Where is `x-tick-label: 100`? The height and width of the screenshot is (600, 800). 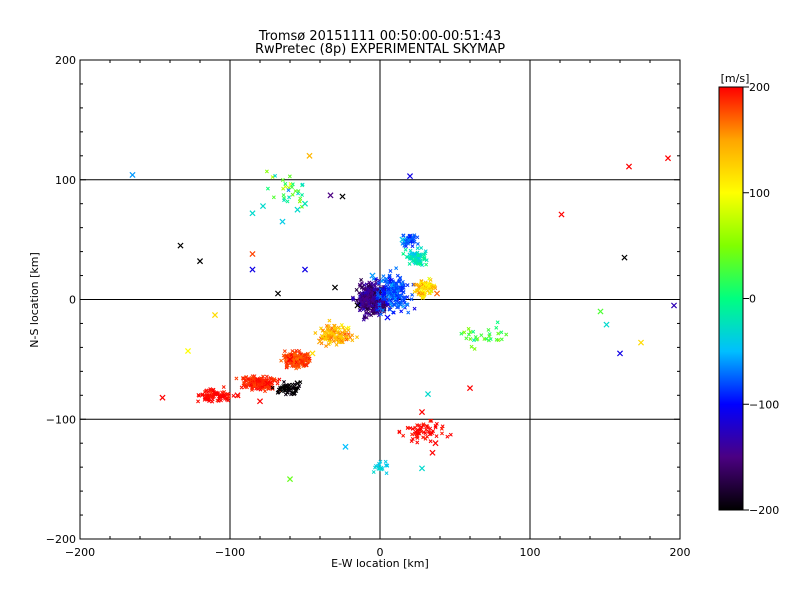 x-tick-label: 100 is located at coordinates (530, 552).